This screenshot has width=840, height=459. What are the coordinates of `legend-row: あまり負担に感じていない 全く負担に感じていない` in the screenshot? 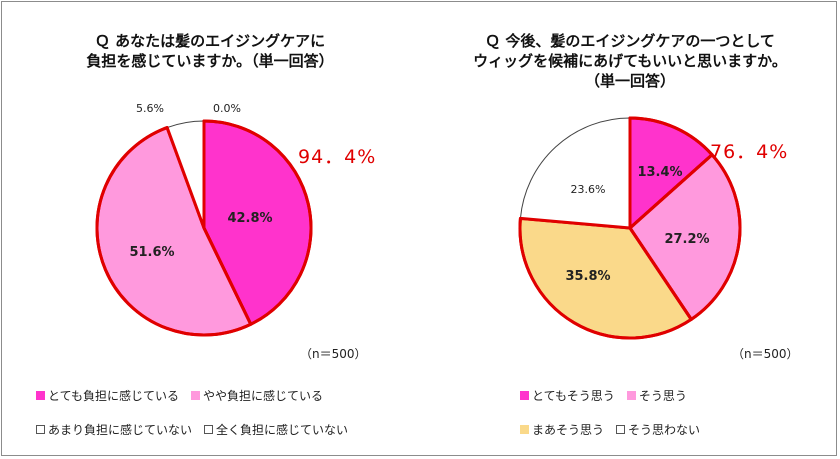 It's located at (198, 429).